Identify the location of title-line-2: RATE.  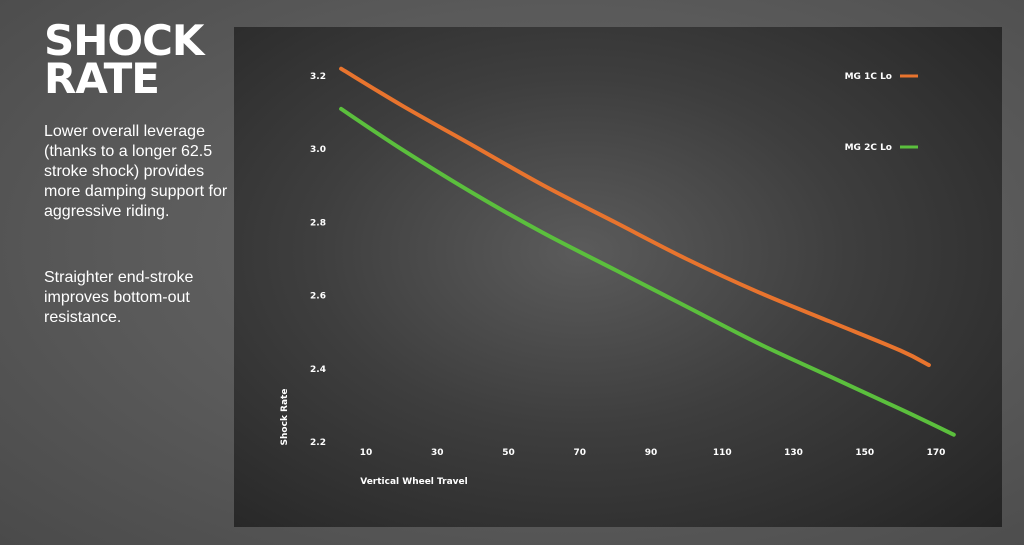
(102, 78).